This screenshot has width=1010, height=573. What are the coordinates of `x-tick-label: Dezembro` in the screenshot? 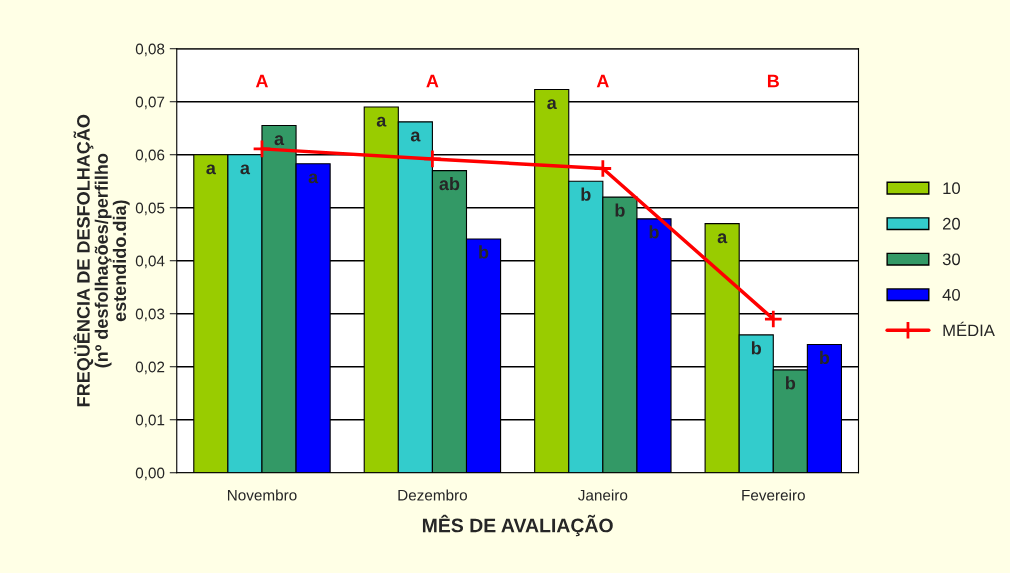 It's located at (432, 495).